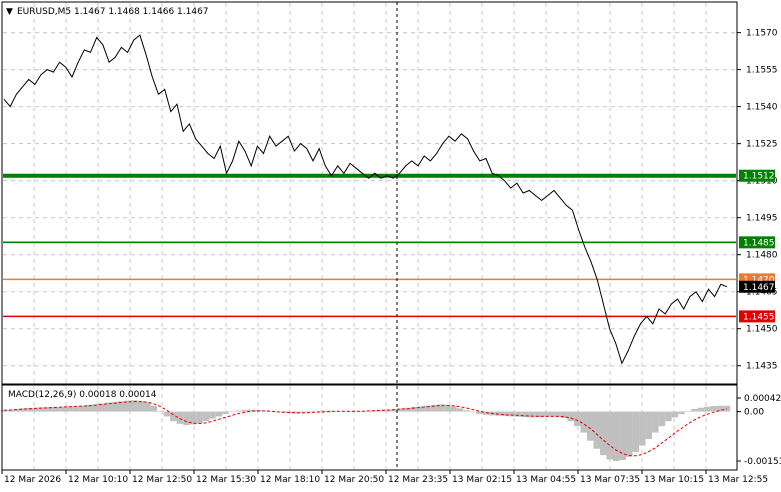 Image resolution: width=781 pixels, height=492 pixels. I want to click on price-tick-label: 1.1540, so click(762, 108).